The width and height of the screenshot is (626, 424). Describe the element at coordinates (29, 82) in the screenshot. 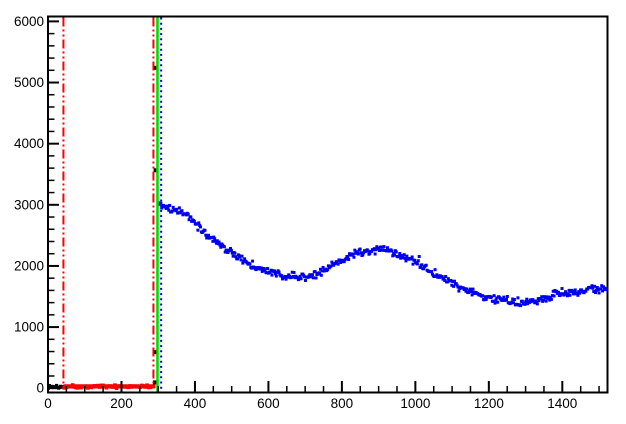

I see `y-tick-label: 5000` at that location.